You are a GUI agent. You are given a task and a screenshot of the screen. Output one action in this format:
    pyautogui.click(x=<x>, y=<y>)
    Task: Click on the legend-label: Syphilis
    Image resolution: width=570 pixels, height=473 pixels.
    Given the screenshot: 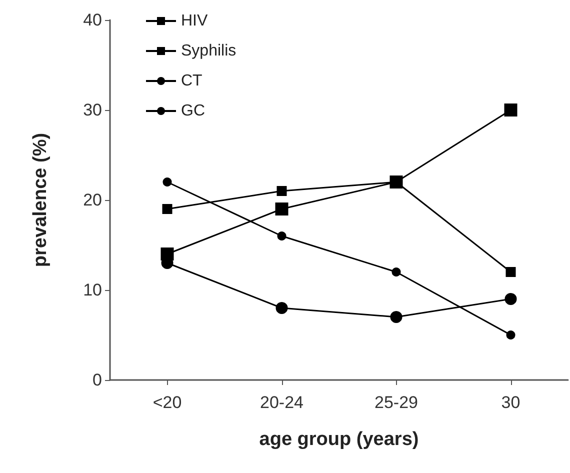 What is the action you would take?
    pyautogui.click(x=208, y=51)
    